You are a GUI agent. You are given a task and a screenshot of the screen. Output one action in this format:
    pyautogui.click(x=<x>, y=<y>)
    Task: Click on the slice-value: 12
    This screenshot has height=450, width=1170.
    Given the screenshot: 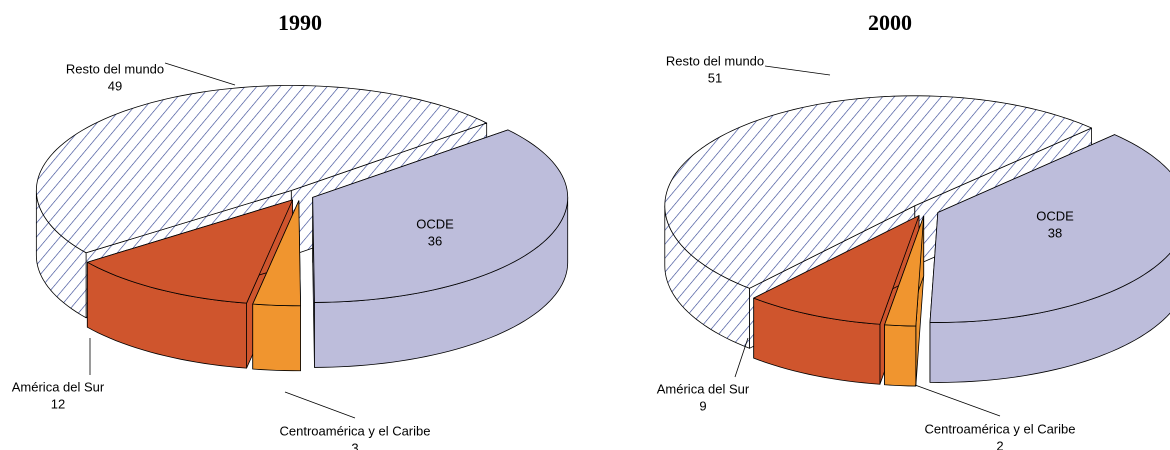 What is the action you would take?
    pyautogui.click(x=58, y=403)
    